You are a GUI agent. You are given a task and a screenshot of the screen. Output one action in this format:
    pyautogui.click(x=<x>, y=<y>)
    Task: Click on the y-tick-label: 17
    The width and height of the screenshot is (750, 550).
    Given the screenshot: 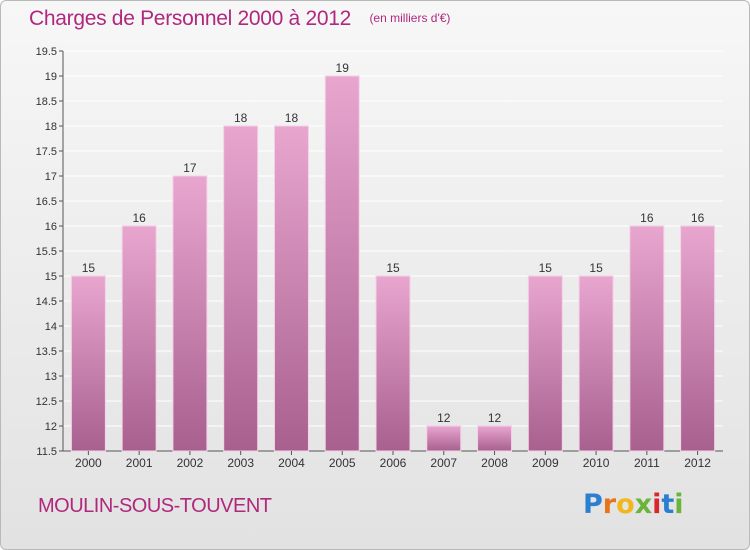 What is the action you would take?
    pyautogui.click(x=51, y=177)
    